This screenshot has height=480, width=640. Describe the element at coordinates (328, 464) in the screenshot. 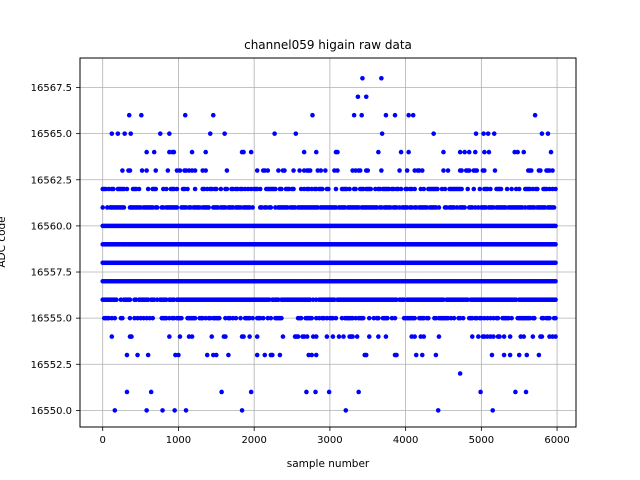

I see `x-axis-label: sample number` at that location.